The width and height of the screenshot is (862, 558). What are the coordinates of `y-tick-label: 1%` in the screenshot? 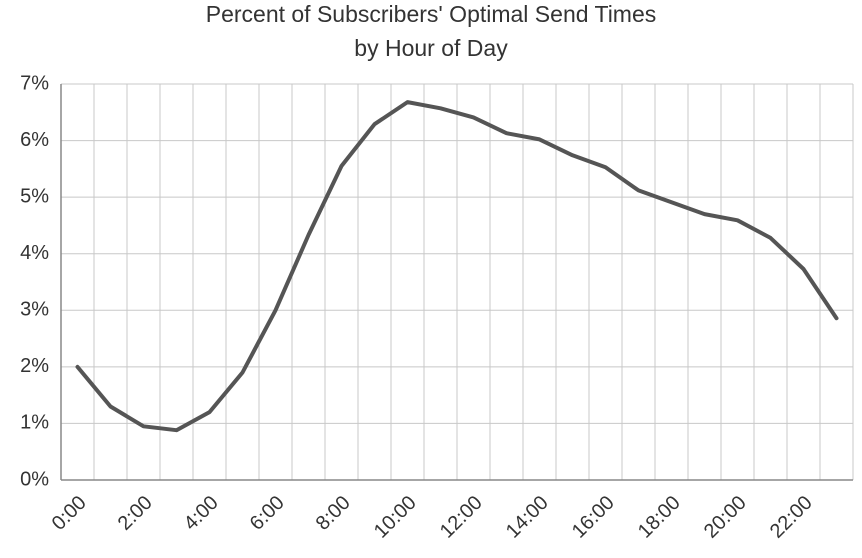 It's located at (34, 423).